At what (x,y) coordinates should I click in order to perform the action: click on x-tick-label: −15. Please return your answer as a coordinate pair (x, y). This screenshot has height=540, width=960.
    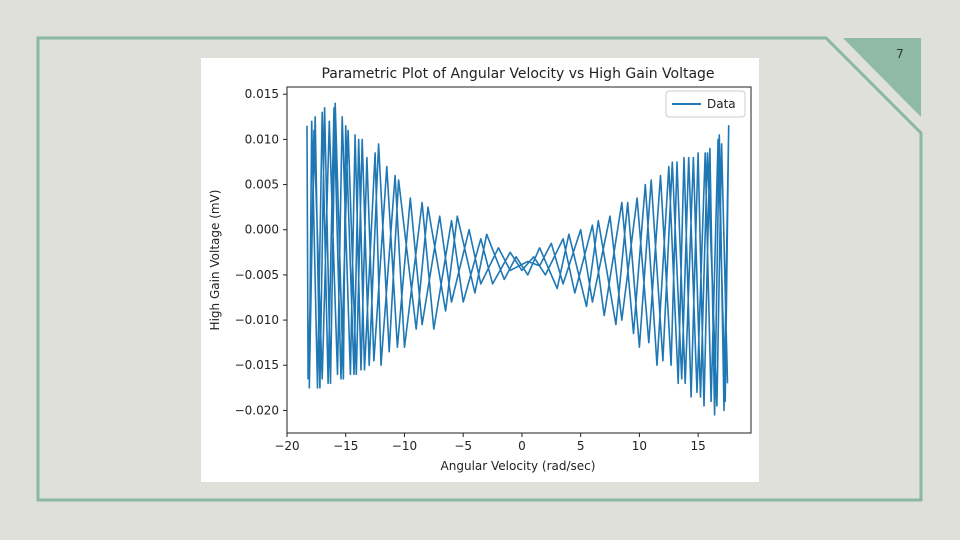
    Looking at the image, I should click on (345, 446).